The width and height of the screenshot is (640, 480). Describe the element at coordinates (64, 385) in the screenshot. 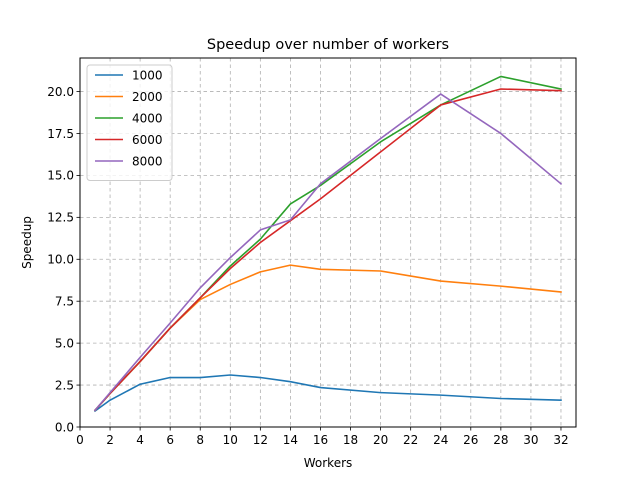

I see `y-tick-label: 2.5` at that location.